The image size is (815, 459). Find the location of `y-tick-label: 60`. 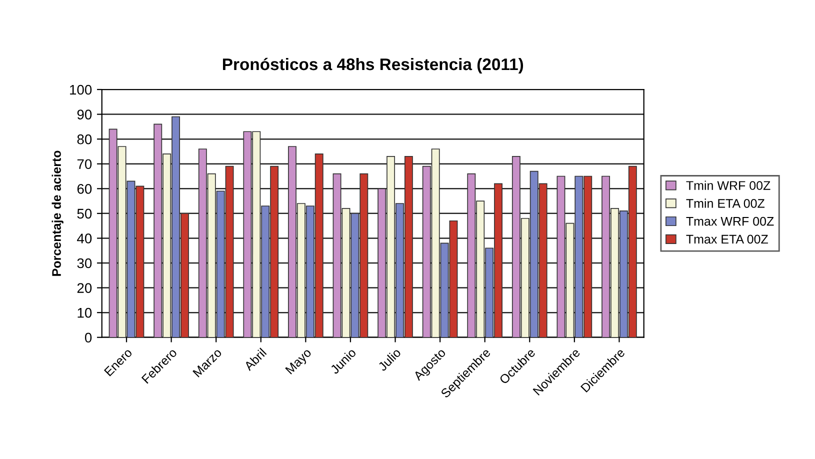

y-tick-label: 60 is located at coordinates (84, 189).